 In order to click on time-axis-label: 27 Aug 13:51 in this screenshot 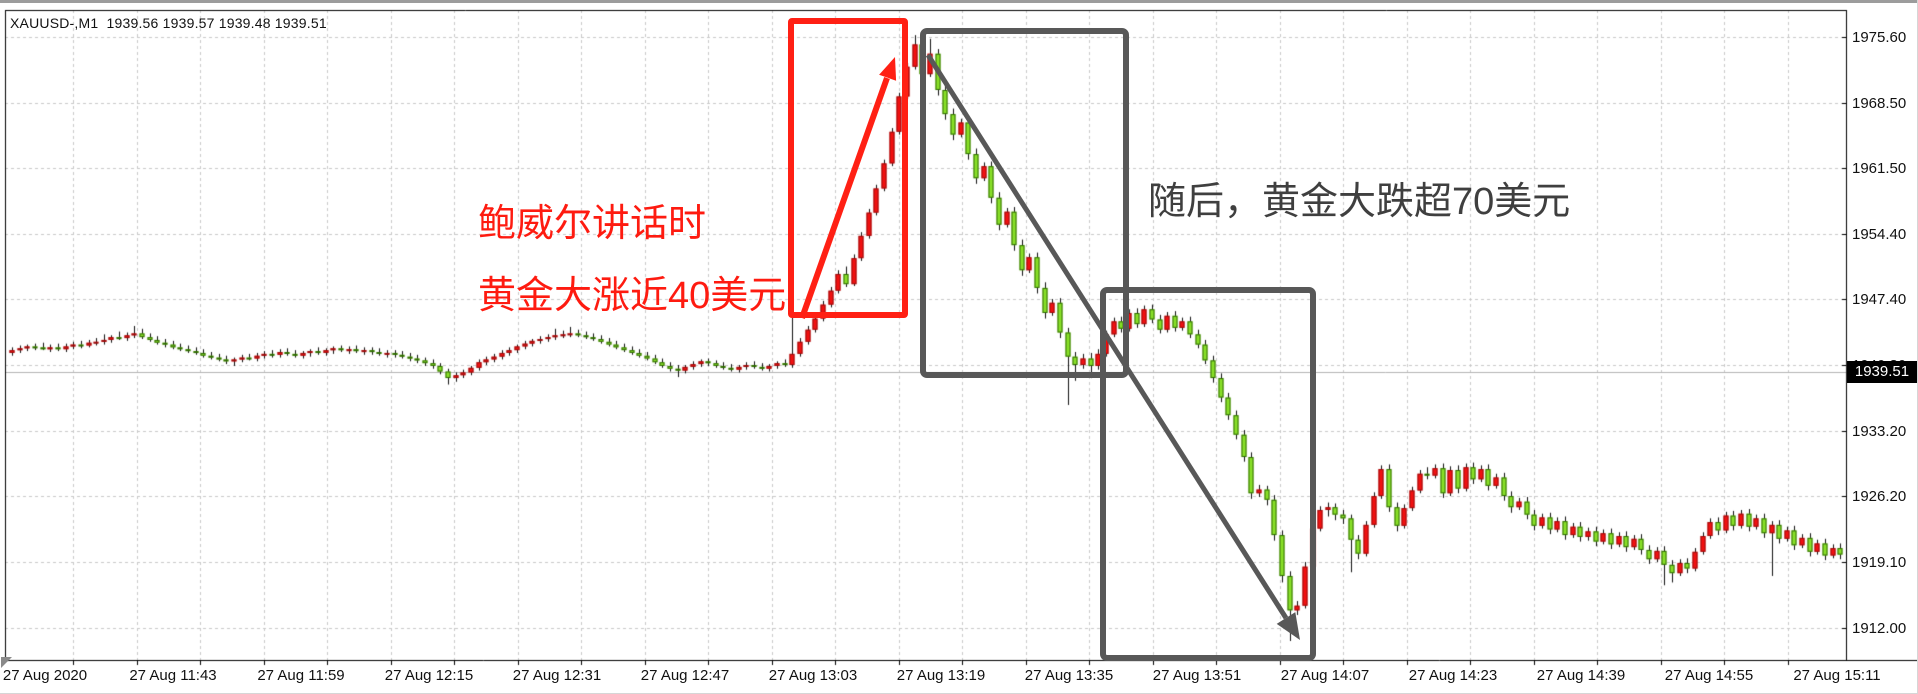, I will do `click(1197, 675)`.